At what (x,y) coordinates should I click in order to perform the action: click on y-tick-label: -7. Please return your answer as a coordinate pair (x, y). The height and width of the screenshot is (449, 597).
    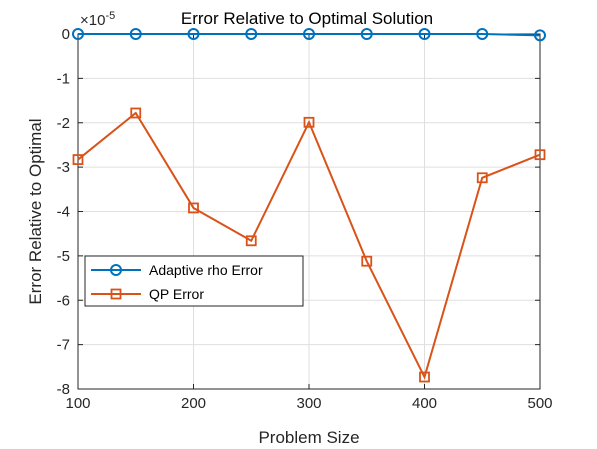
    Looking at the image, I should click on (63, 345).